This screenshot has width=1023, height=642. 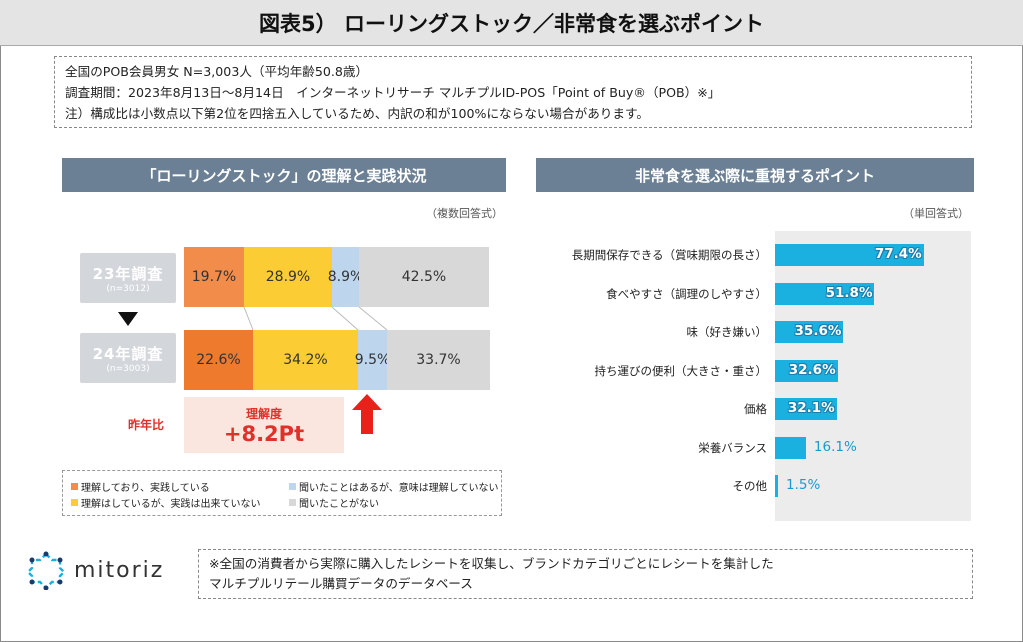 I want to click on footer-note-line: マルチプルリテール購買データのデータベース, so click(x=341, y=583).